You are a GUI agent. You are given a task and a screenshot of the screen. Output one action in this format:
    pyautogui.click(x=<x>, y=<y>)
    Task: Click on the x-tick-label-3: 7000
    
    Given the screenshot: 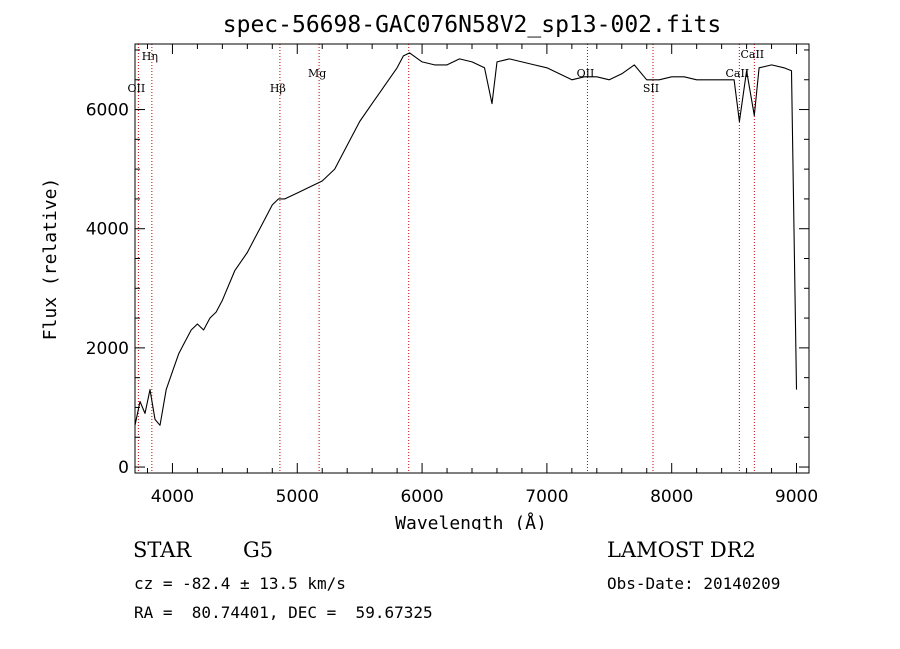 What is the action you would take?
    pyautogui.click(x=546, y=497)
    